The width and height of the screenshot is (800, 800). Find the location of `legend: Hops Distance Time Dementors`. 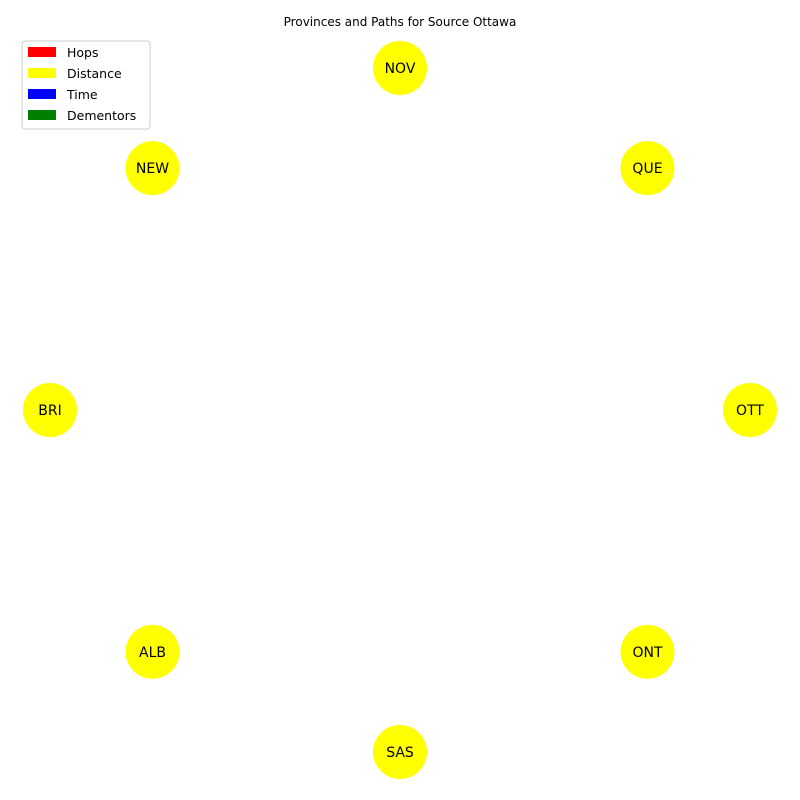

legend: Hops Distance Time Dementors is located at coordinates (86, 85).